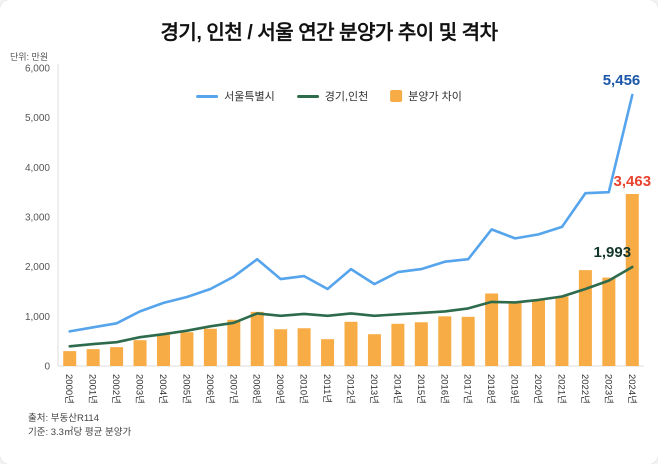  I want to click on x-tick-label: 2014년, so click(396, 389).